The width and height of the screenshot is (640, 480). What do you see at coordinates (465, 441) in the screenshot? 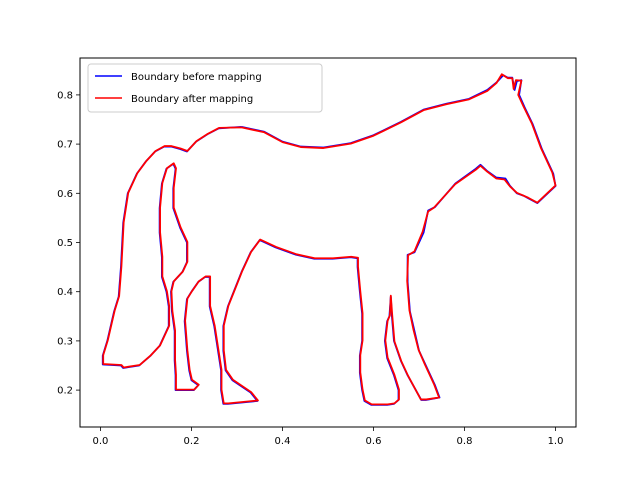
I see `x-tick-label: 0.8` at bounding box center [465, 441].